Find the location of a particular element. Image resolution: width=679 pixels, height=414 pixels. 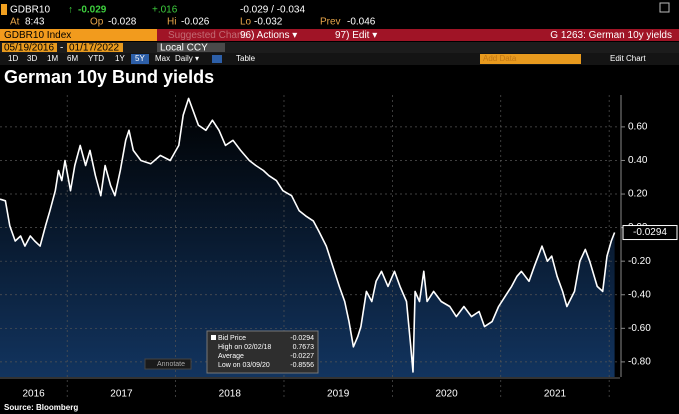

action-bar is located at coordinates (418, 35).